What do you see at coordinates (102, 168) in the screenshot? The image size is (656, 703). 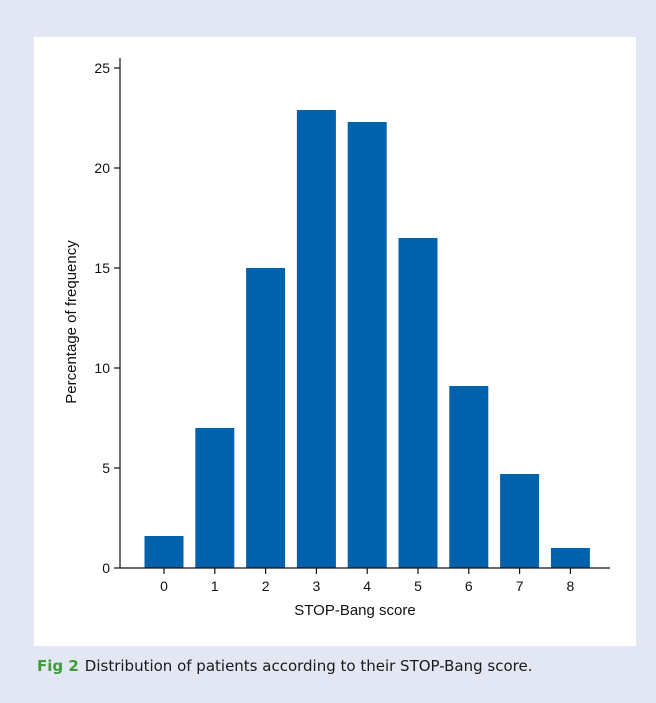 I see `y-tick-label: 20` at bounding box center [102, 168].